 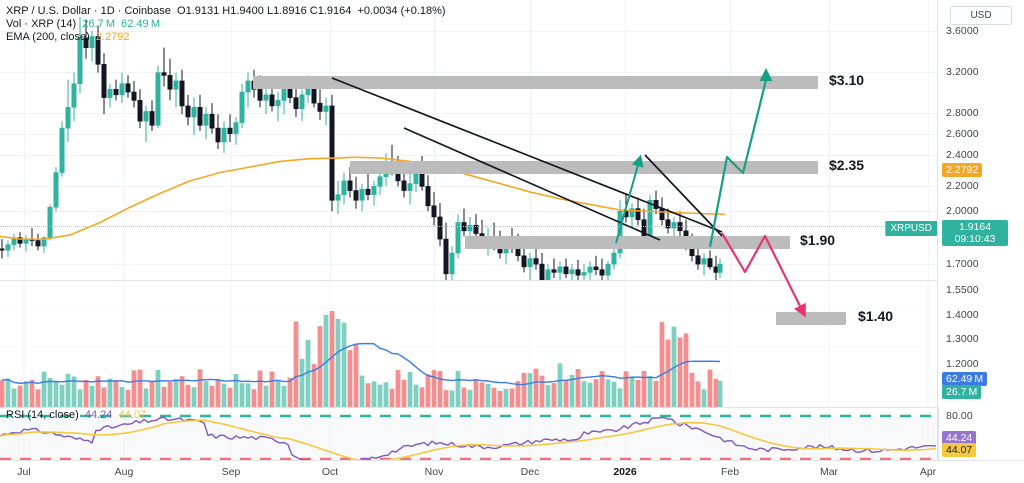 What do you see at coordinates (829, 472) in the screenshot?
I see `time-tick-label: Mar` at bounding box center [829, 472].